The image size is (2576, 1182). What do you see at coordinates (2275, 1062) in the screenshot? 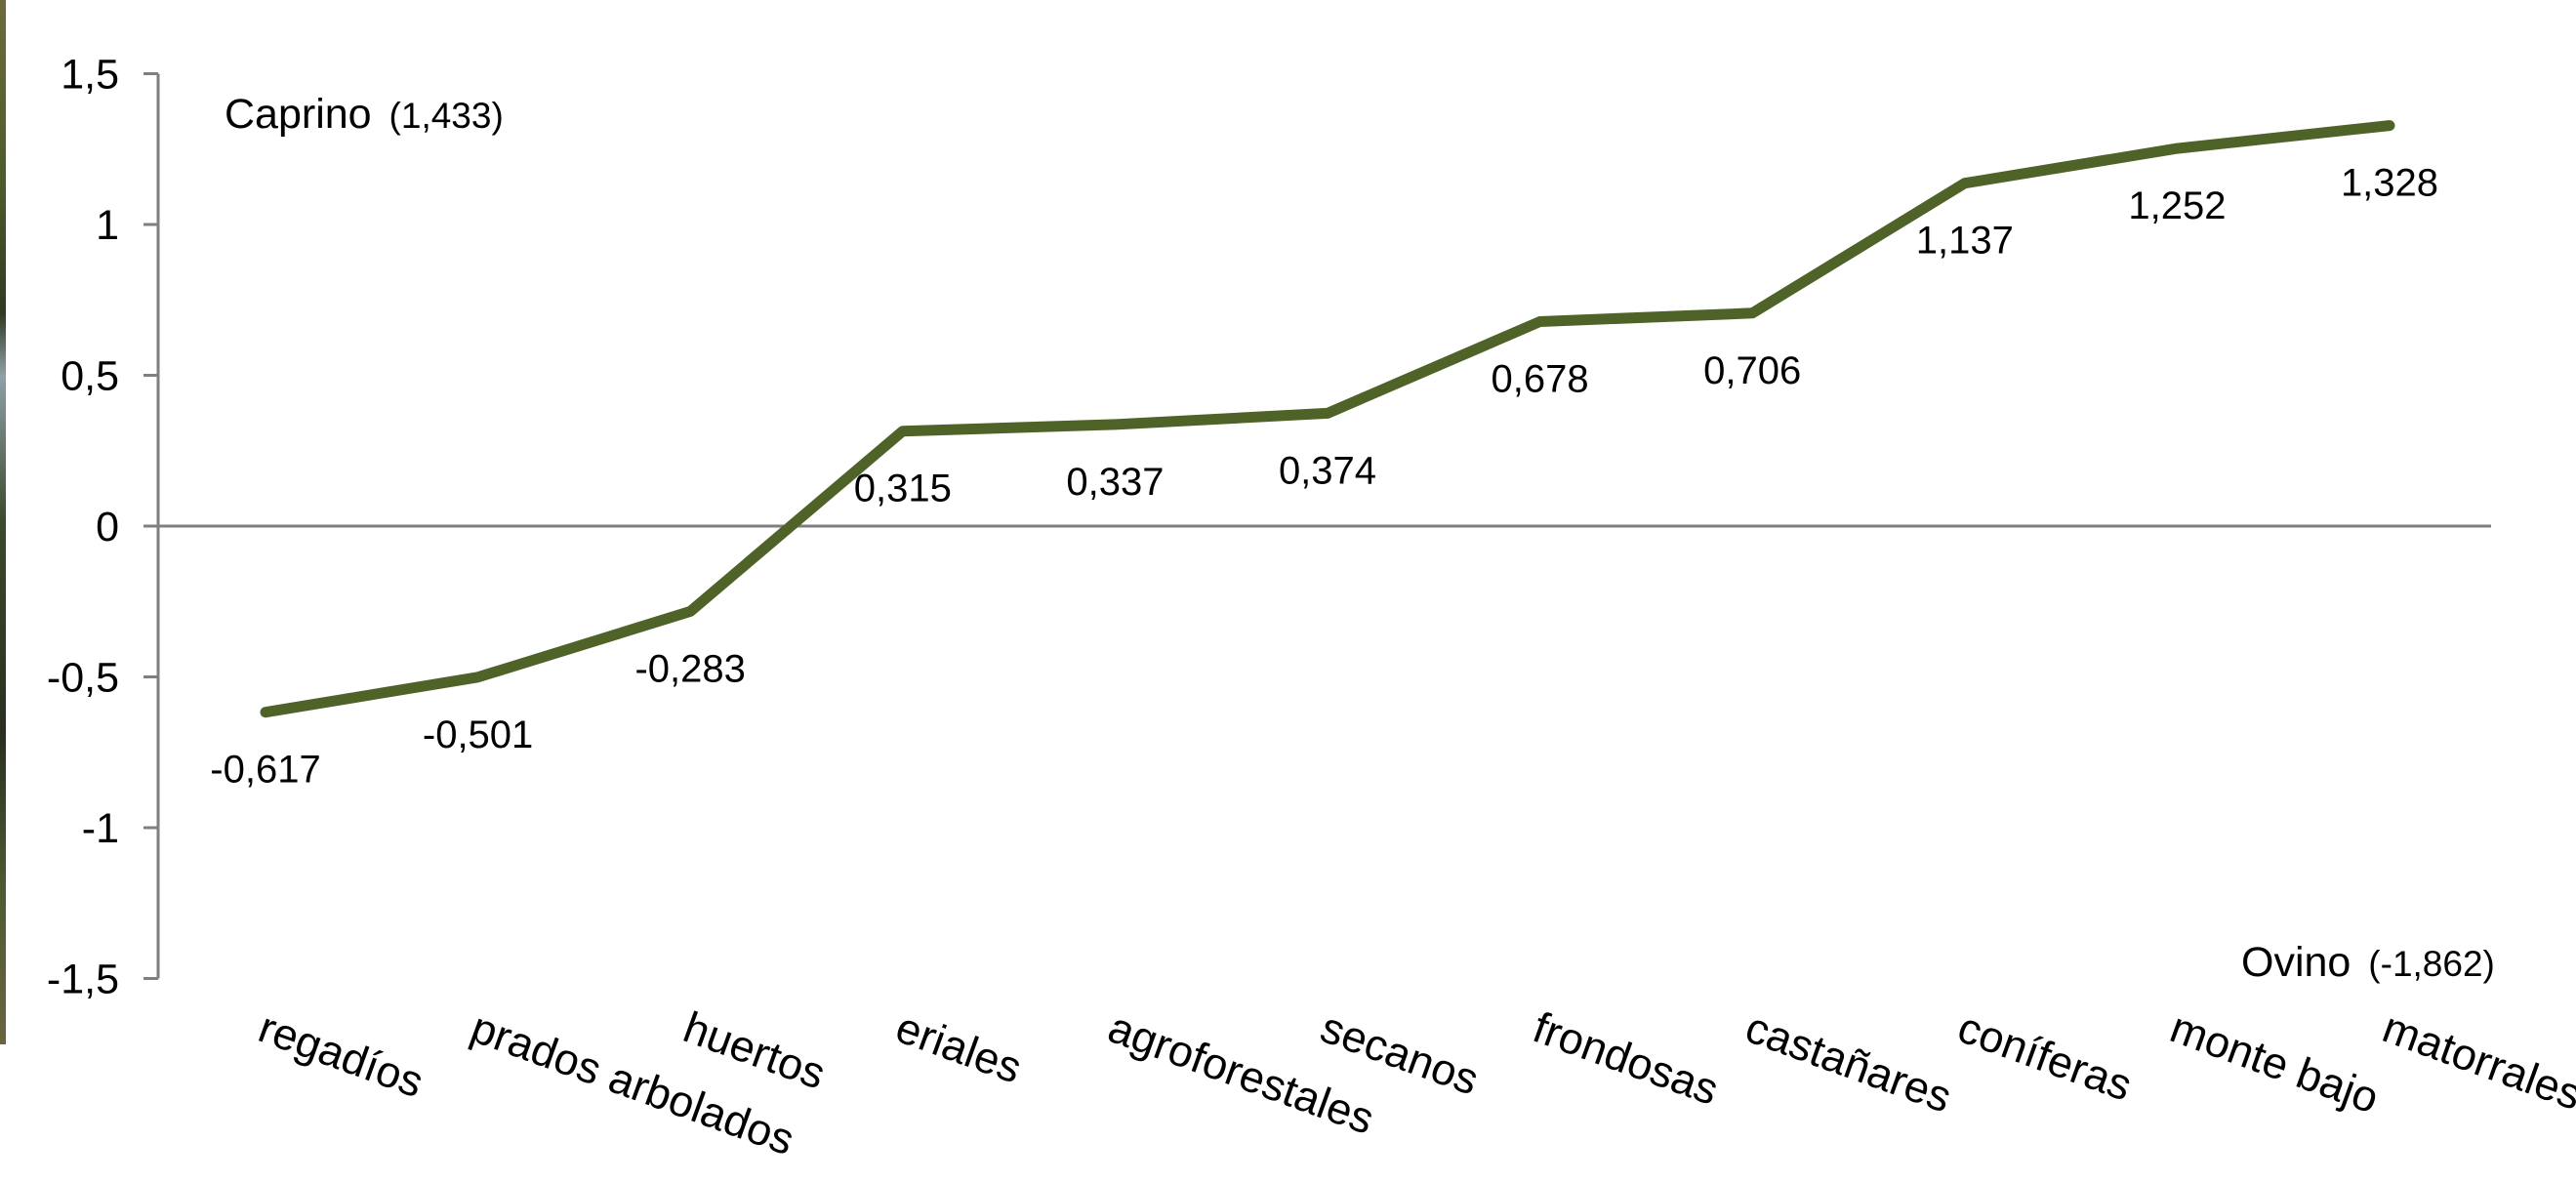
I see `category-label: monte bajo` at bounding box center [2275, 1062].